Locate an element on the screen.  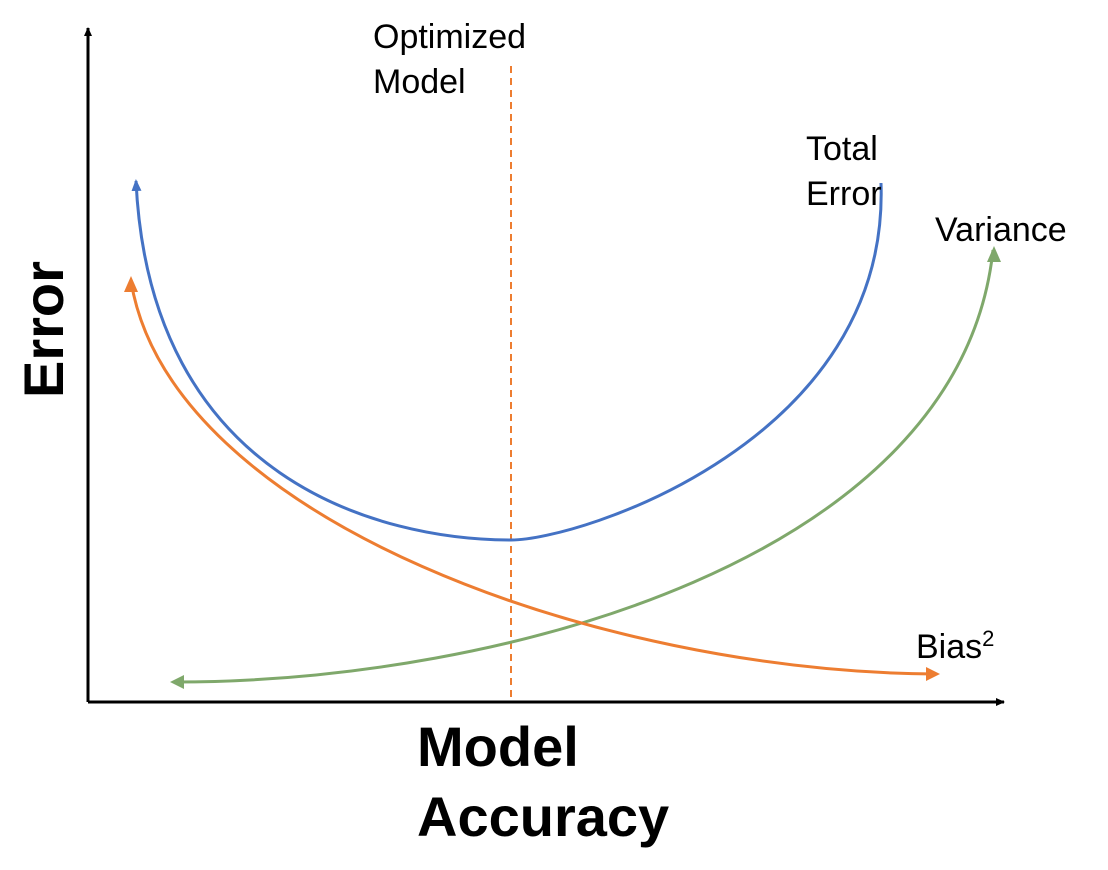
y-axis-title: Error is located at coordinates (43, 329).